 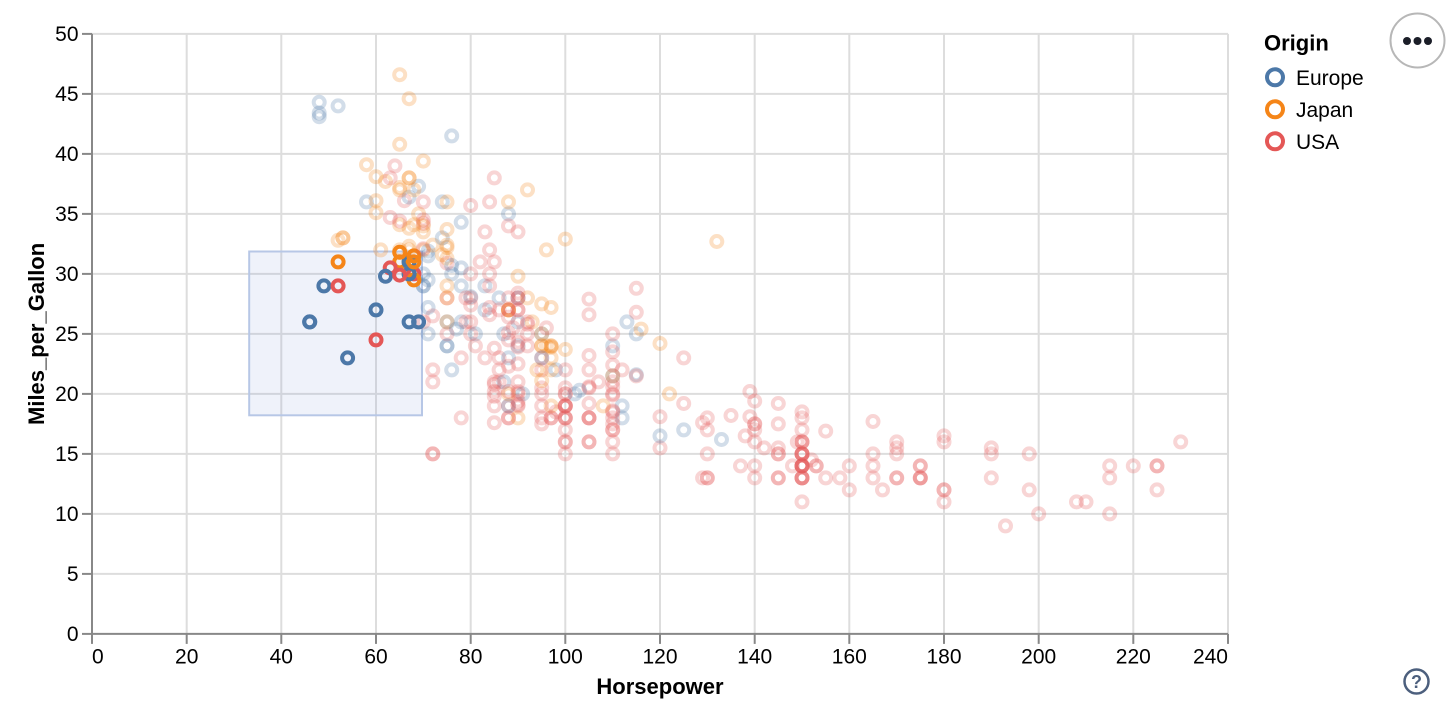 I want to click on svg-text: 5, so click(x=73, y=574).